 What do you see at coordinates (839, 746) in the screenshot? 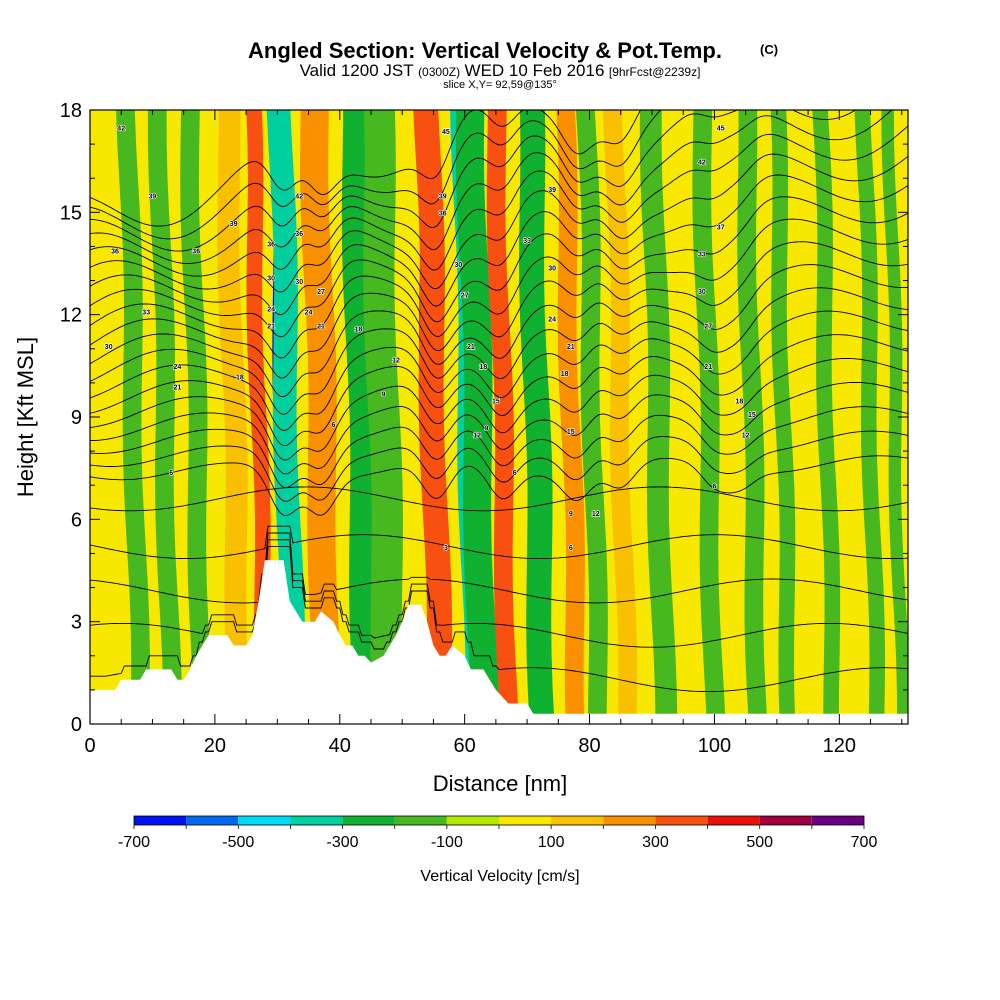
I see `x-tick-label: 120` at bounding box center [839, 746].